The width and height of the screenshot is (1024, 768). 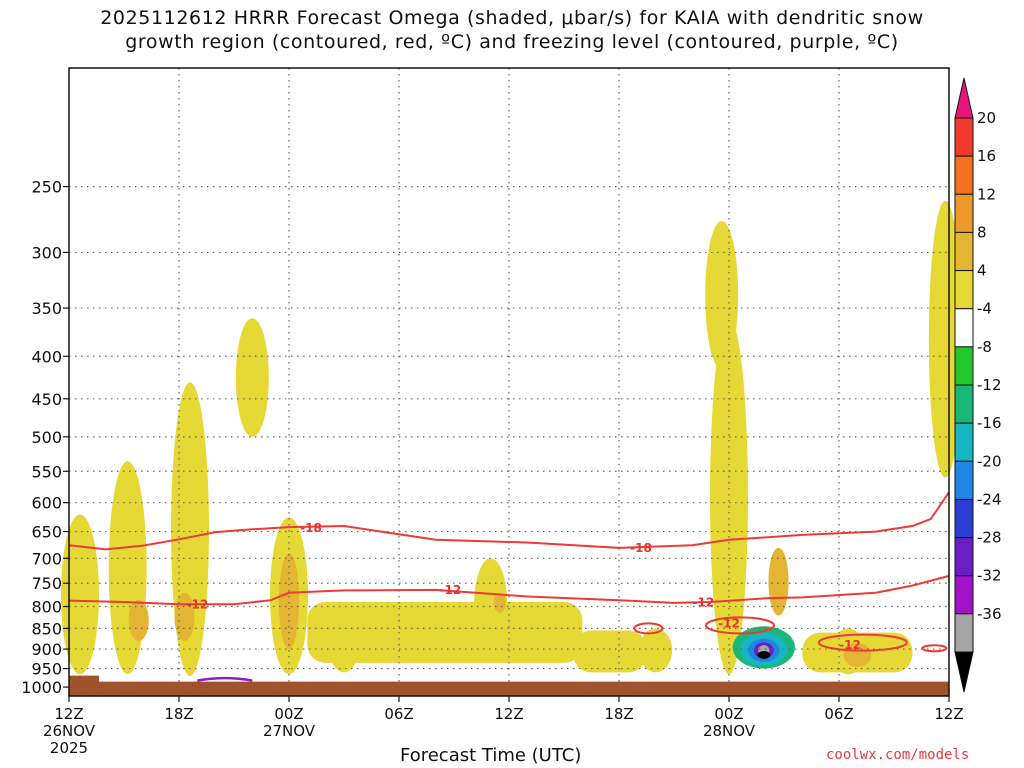 I want to click on x-tick-label-3: 06Z, so click(x=398, y=714).